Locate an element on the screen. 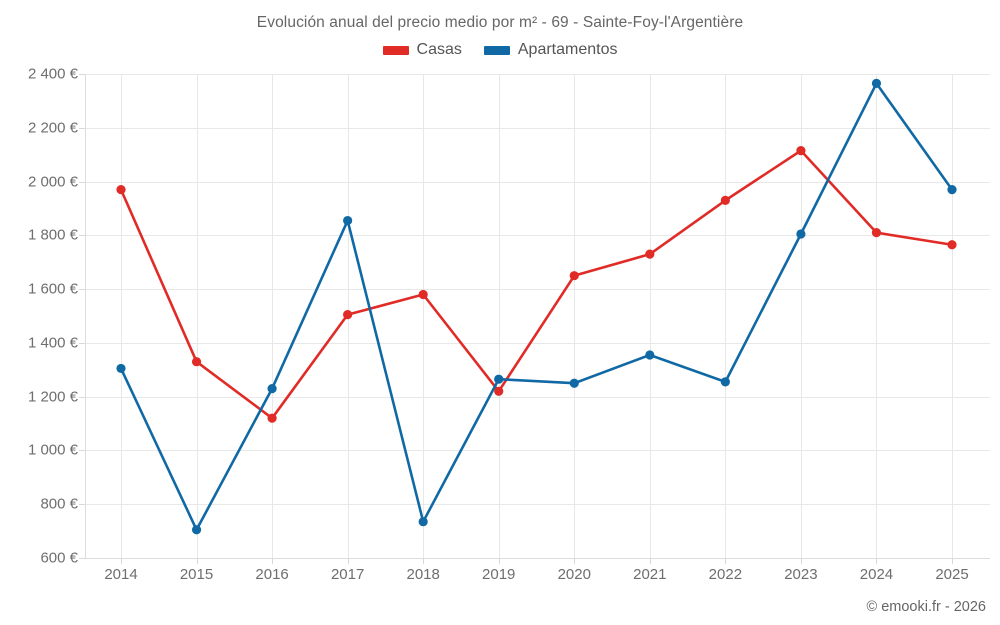 The height and width of the screenshot is (625, 1000). x-tick-label: 2015 is located at coordinates (196, 574).